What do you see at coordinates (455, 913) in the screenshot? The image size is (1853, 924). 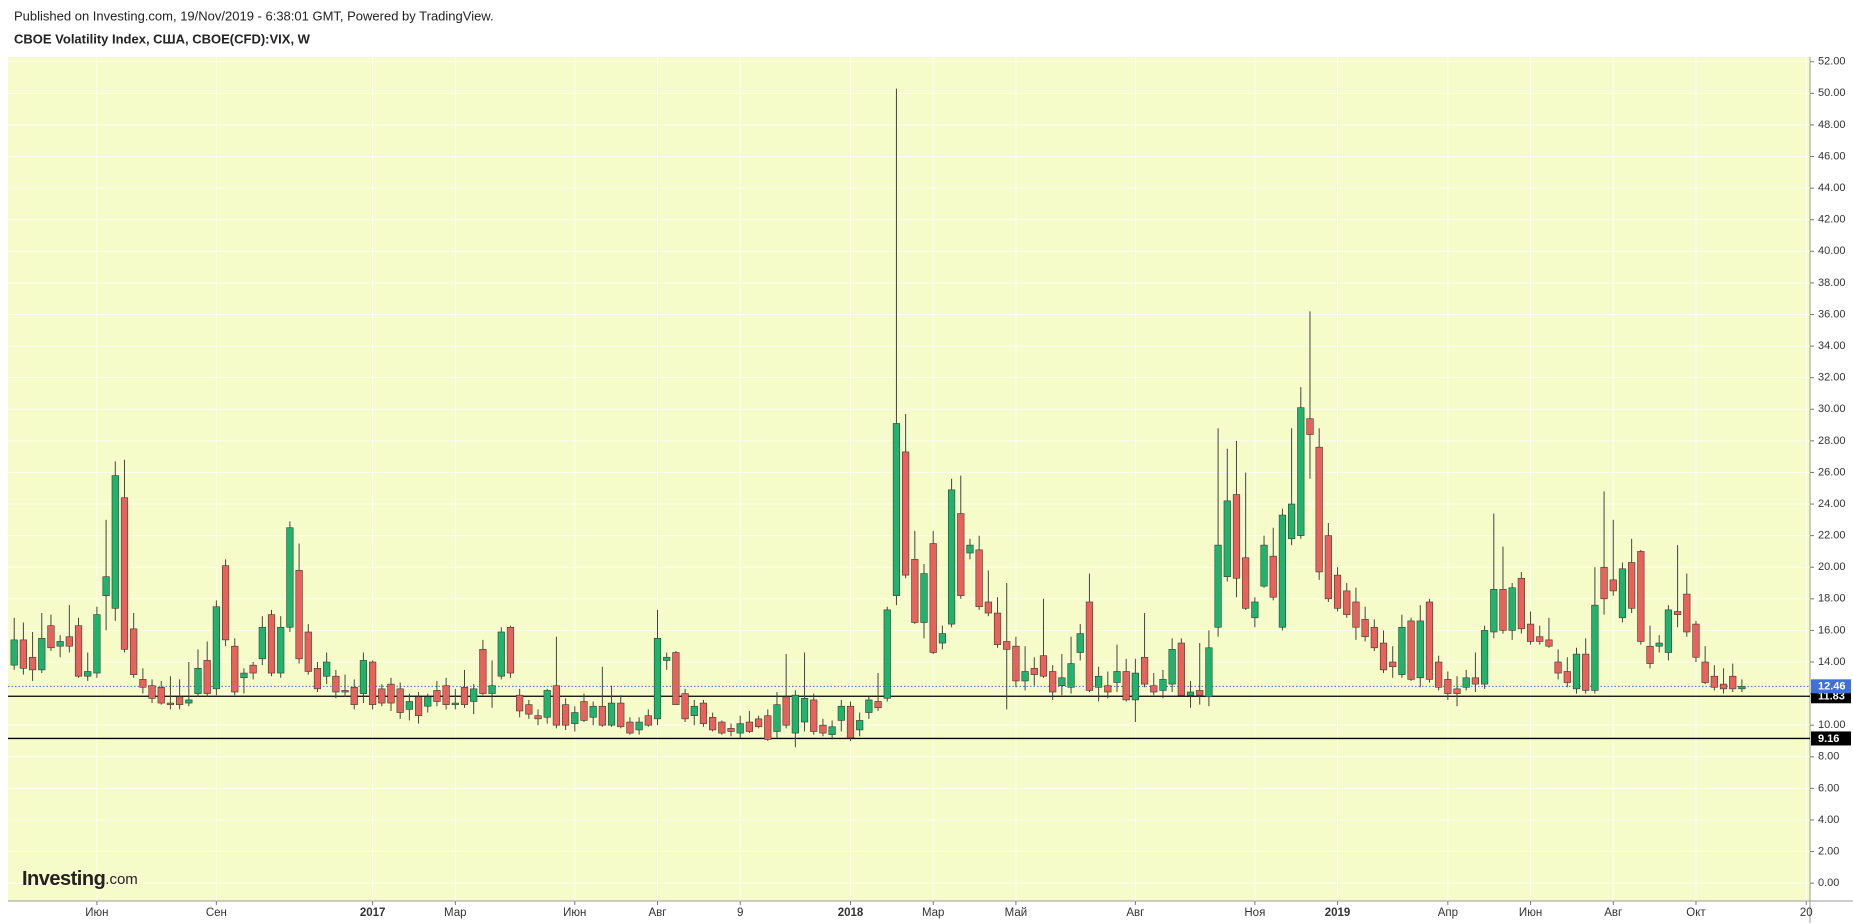 I see `x-tick-label: Мар` at bounding box center [455, 913].